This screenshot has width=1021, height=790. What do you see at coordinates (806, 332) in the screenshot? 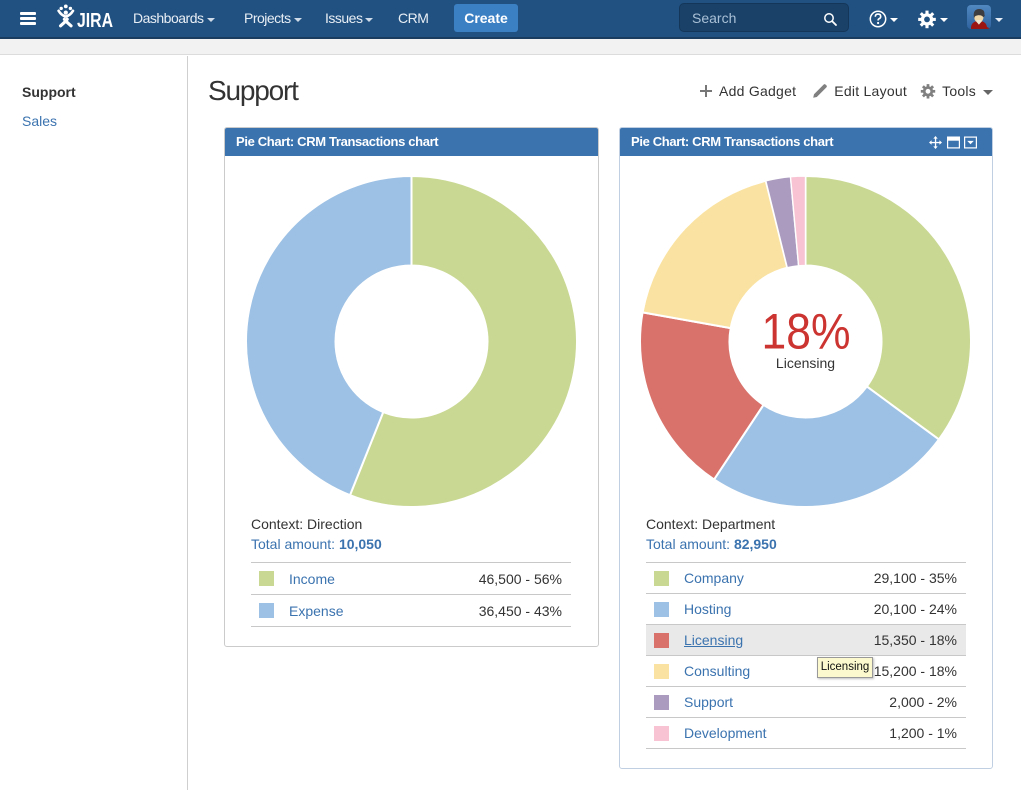
I see `svg-text: 18%` at bounding box center [806, 332].